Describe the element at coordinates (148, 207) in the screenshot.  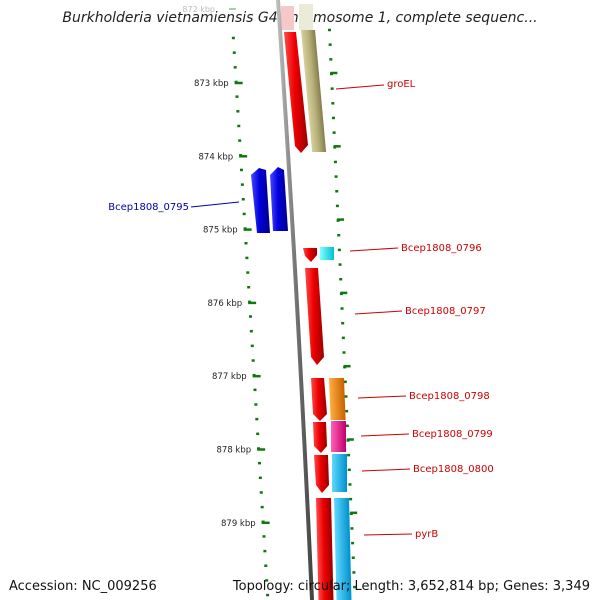
I see `gene-label-bcep0795: Bcep1808_0795` at that location.